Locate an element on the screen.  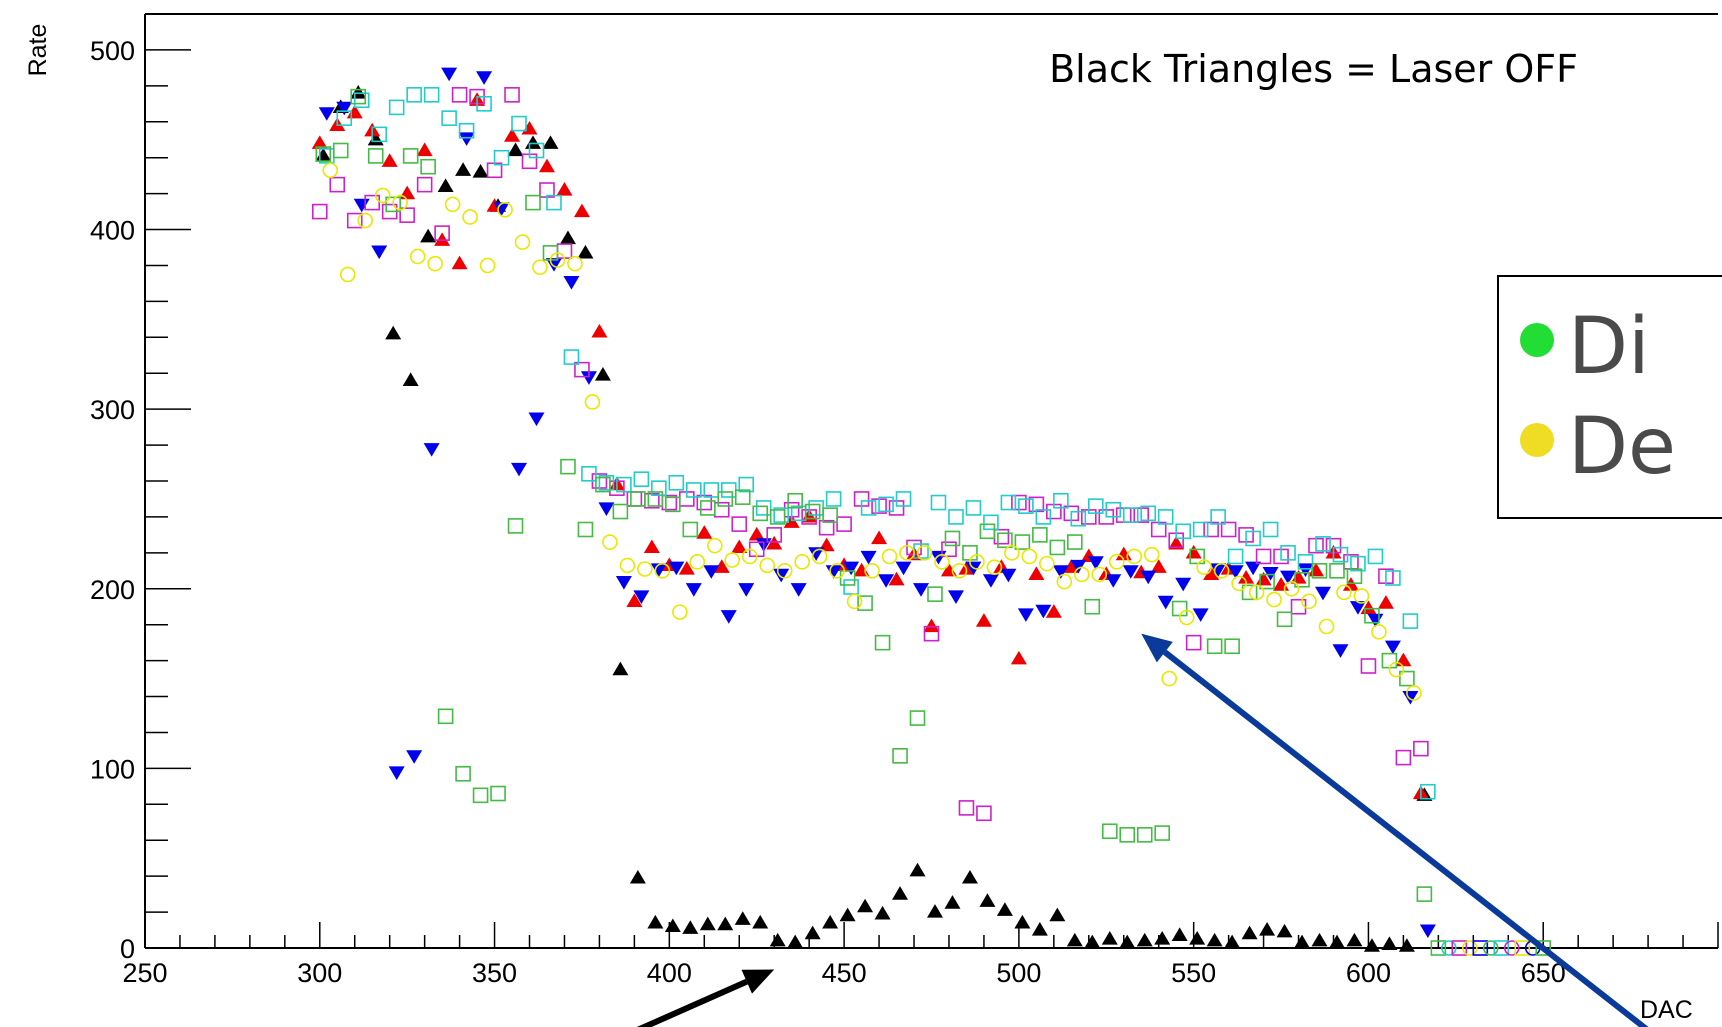
x-tick-label: 400 is located at coordinates (669, 973).